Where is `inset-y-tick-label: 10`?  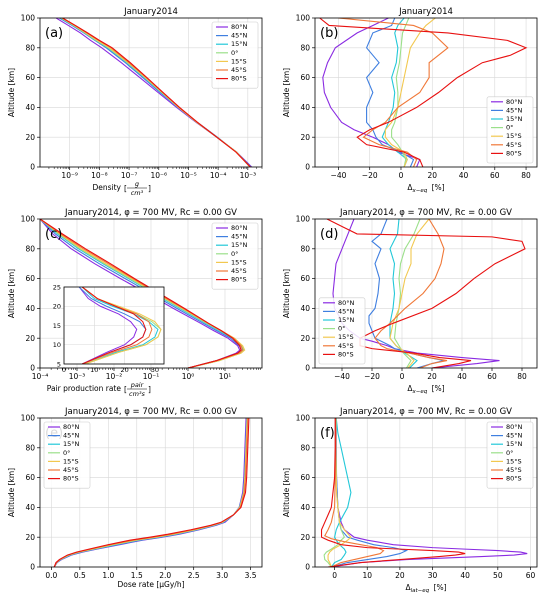 inset-y-tick-label: 10 is located at coordinates (57, 345).